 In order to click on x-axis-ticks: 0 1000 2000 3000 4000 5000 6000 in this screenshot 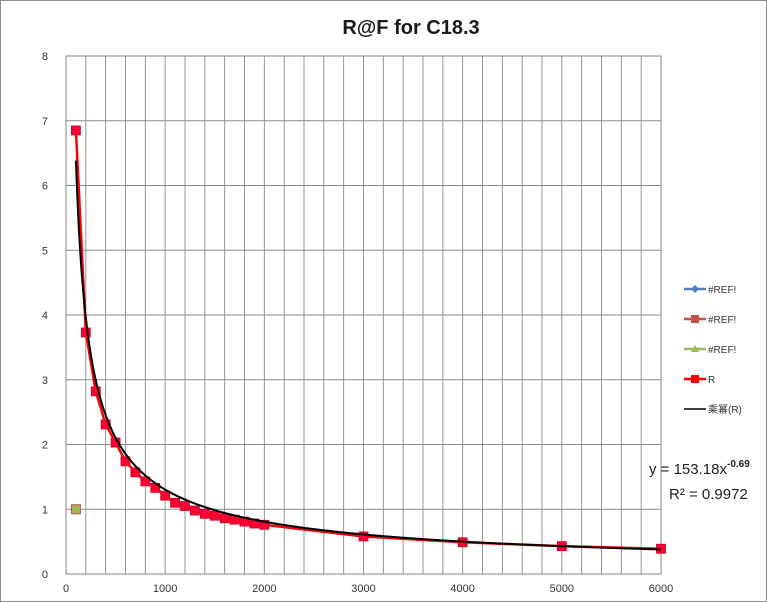, I will do `click(368, 589)`.